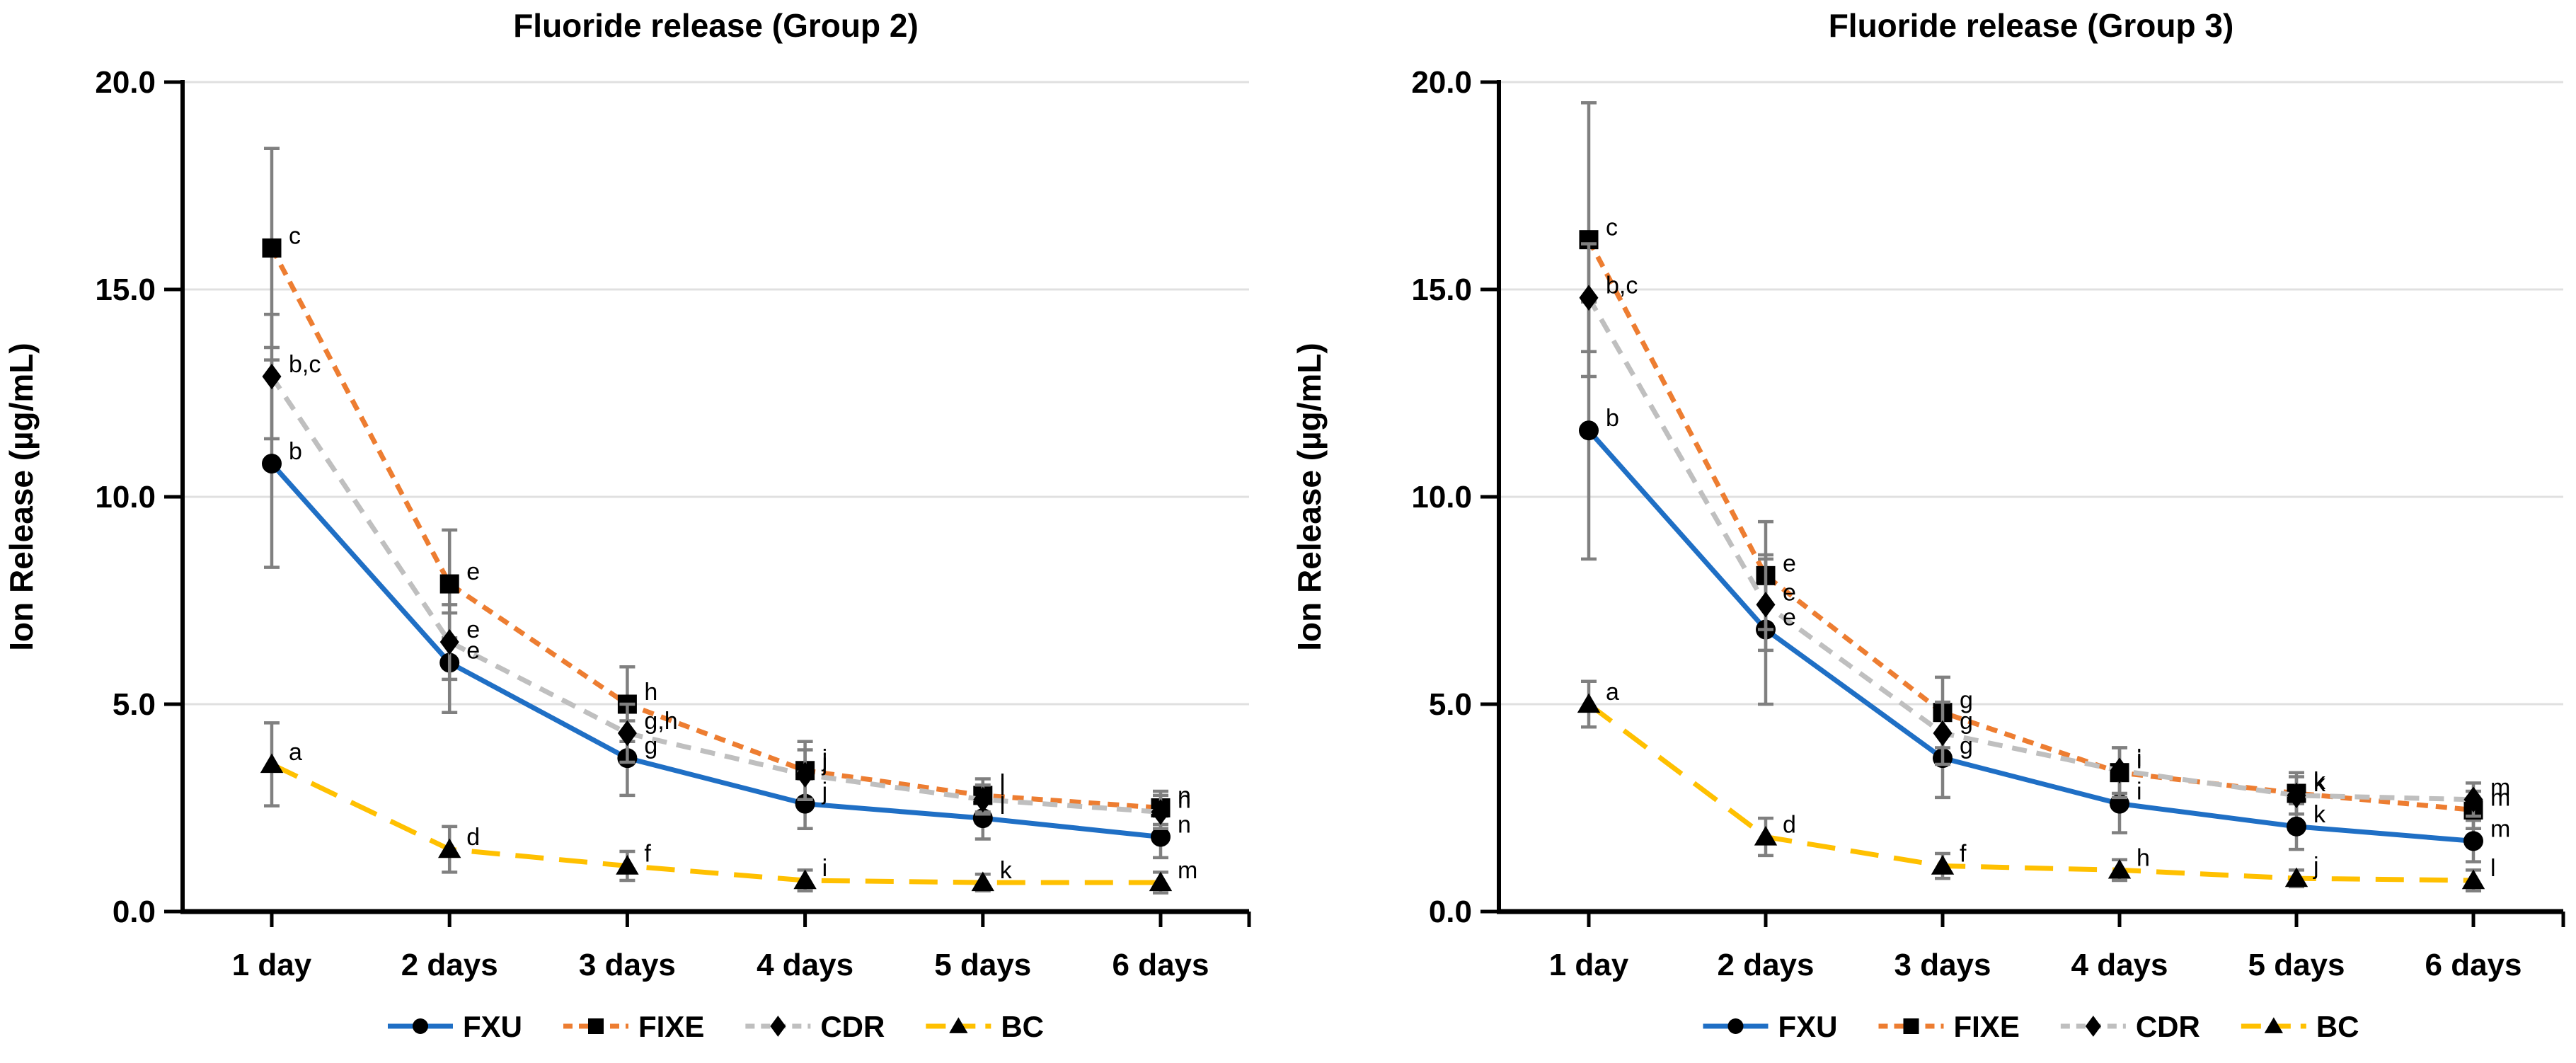 This screenshot has height=1063, width=2576. I want to click on y-tick-label: 5.0, so click(135, 704).